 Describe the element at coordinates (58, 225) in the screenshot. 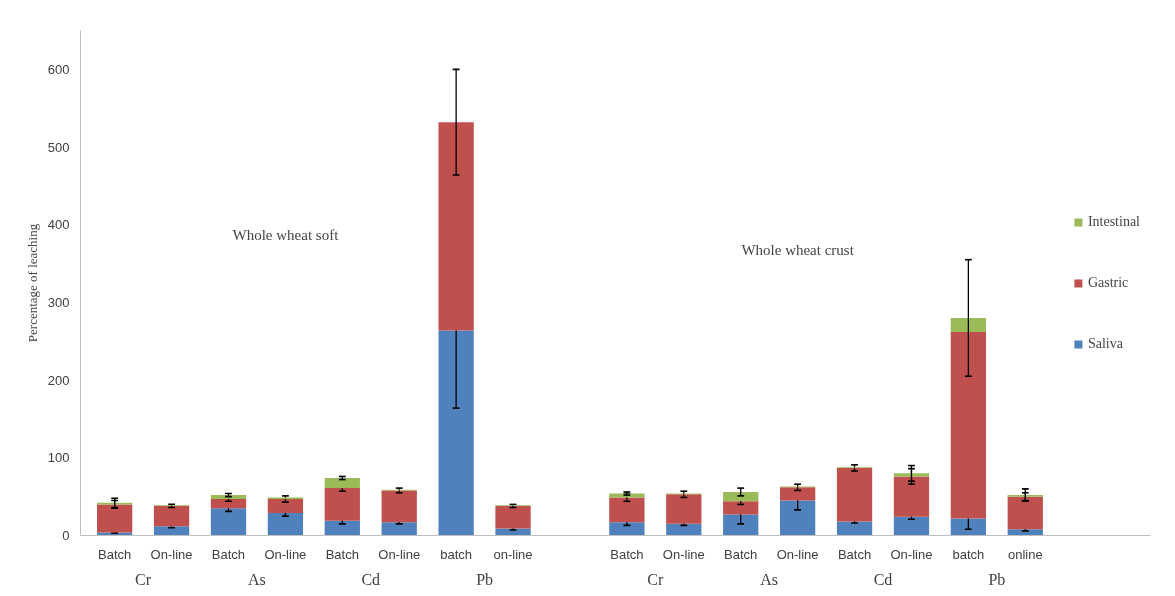

I see `y-tick-label: 400` at that location.